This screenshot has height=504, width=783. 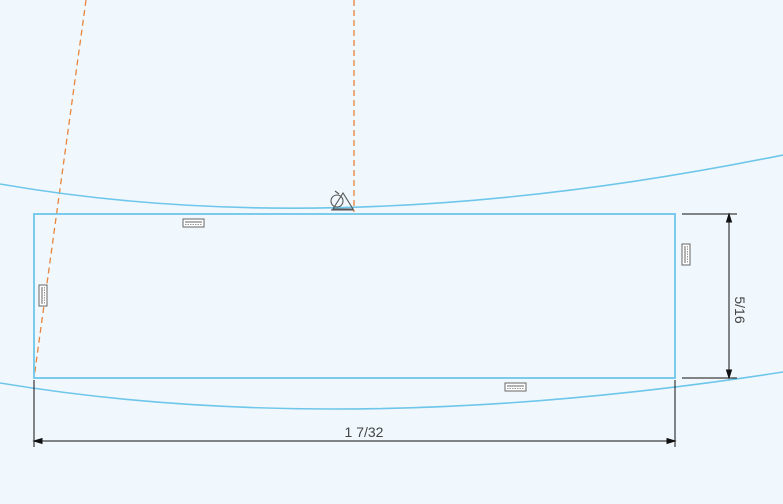 I want to click on width-dimension-label: 1 7/32, so click(x=364, y=432).